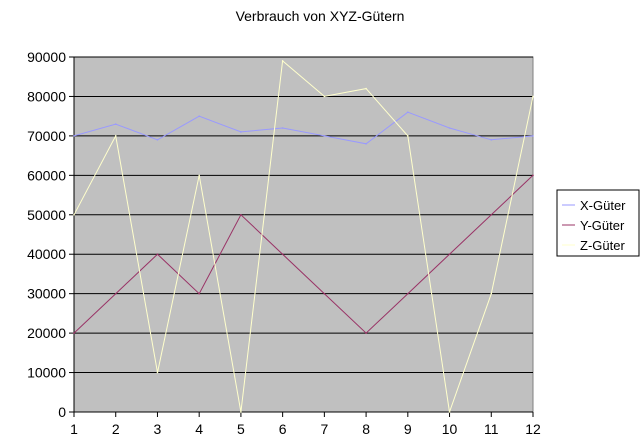 The image size is (641, 448). I want to click on y-tick-label: 50000, so click(46, 215).